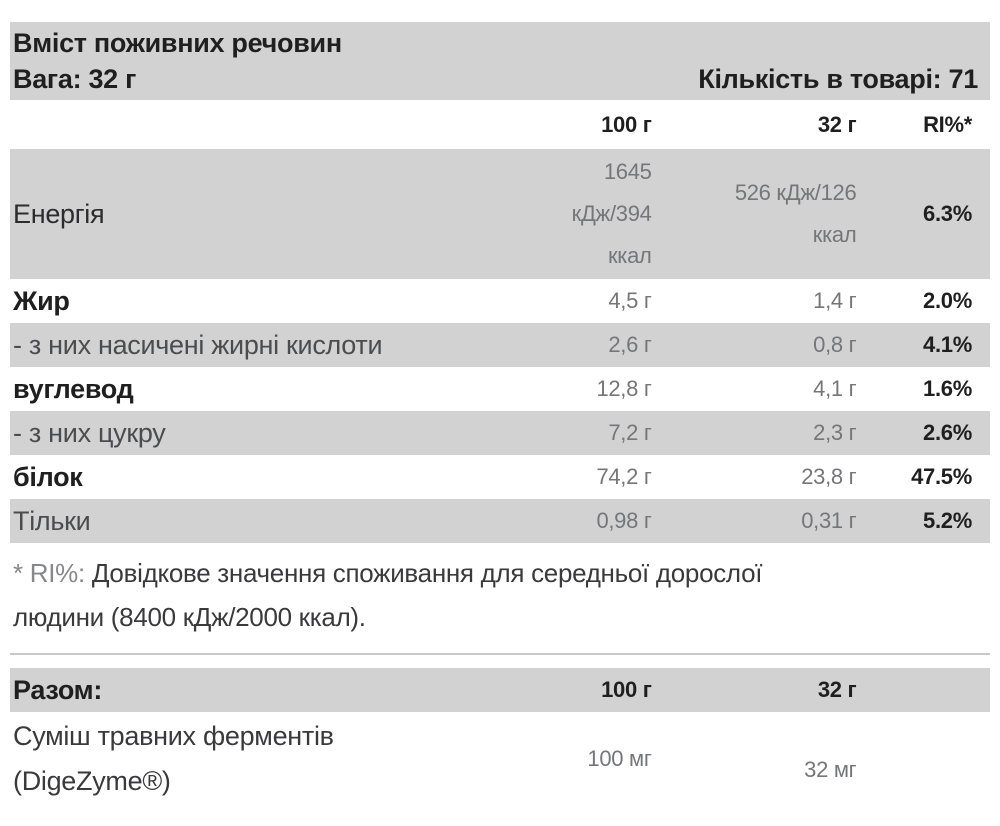 The image size is (1000, 826). What do you see at coordinates (75, 79) in the screenshot?
I see `serving-weight-label: Вага: 32 г` at bounding box center [75, 79].